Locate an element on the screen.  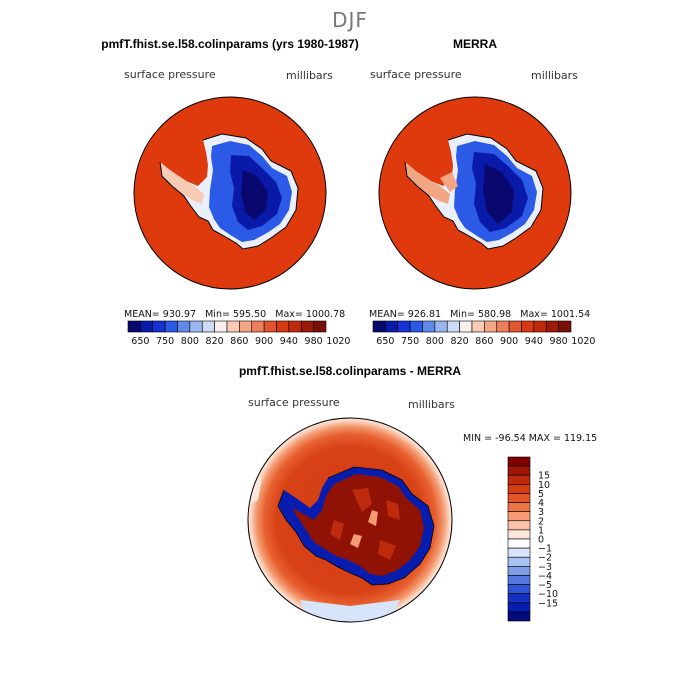
season-title: DJF is located at coordinates (350, 20).